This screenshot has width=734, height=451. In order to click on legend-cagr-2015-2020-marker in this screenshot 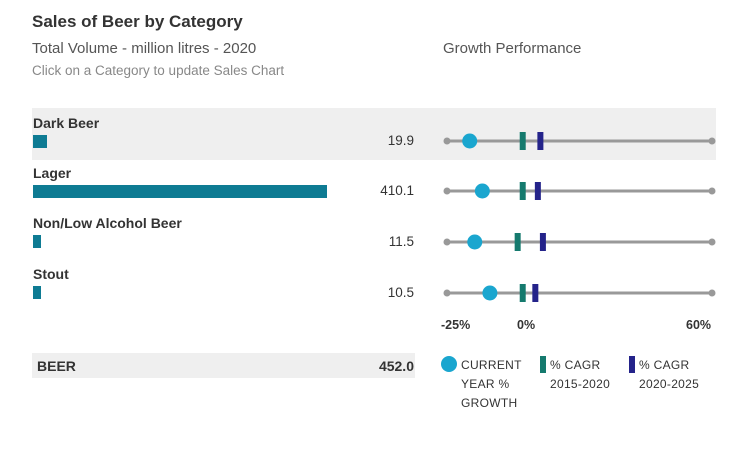, I will do `click(543, 364)`.